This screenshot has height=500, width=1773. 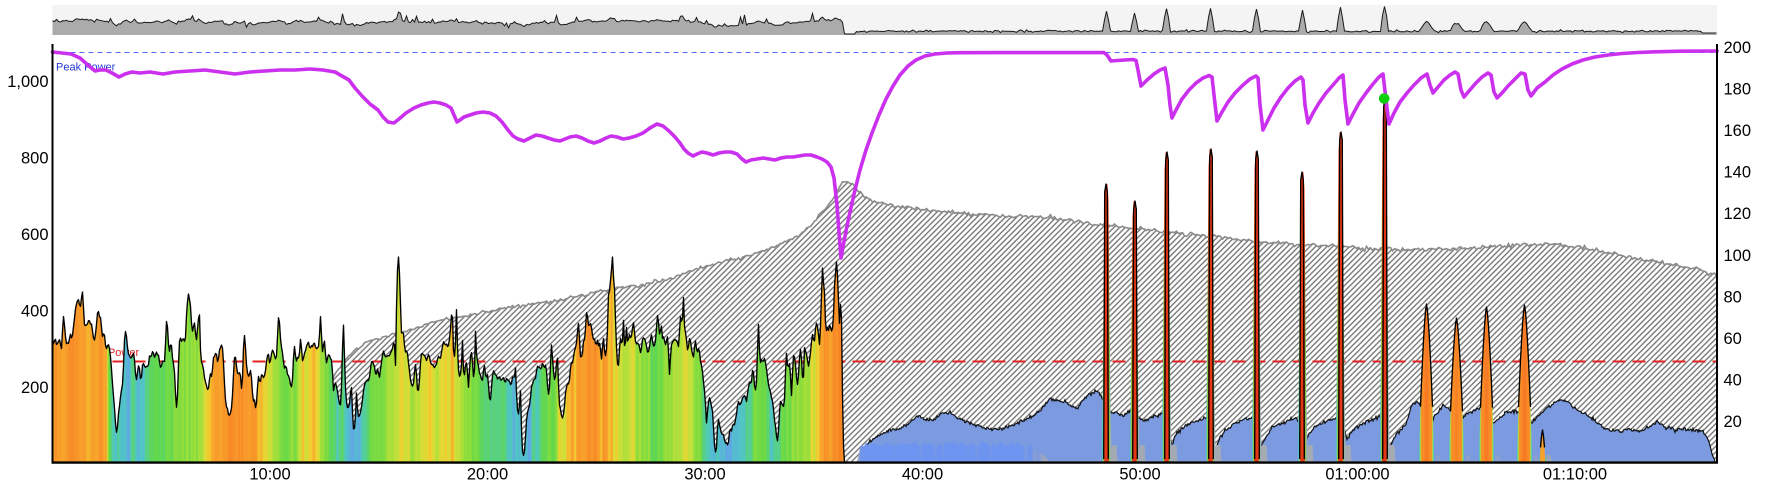 I want to click on svg-text: 1,000, so click(x=27, y=82).